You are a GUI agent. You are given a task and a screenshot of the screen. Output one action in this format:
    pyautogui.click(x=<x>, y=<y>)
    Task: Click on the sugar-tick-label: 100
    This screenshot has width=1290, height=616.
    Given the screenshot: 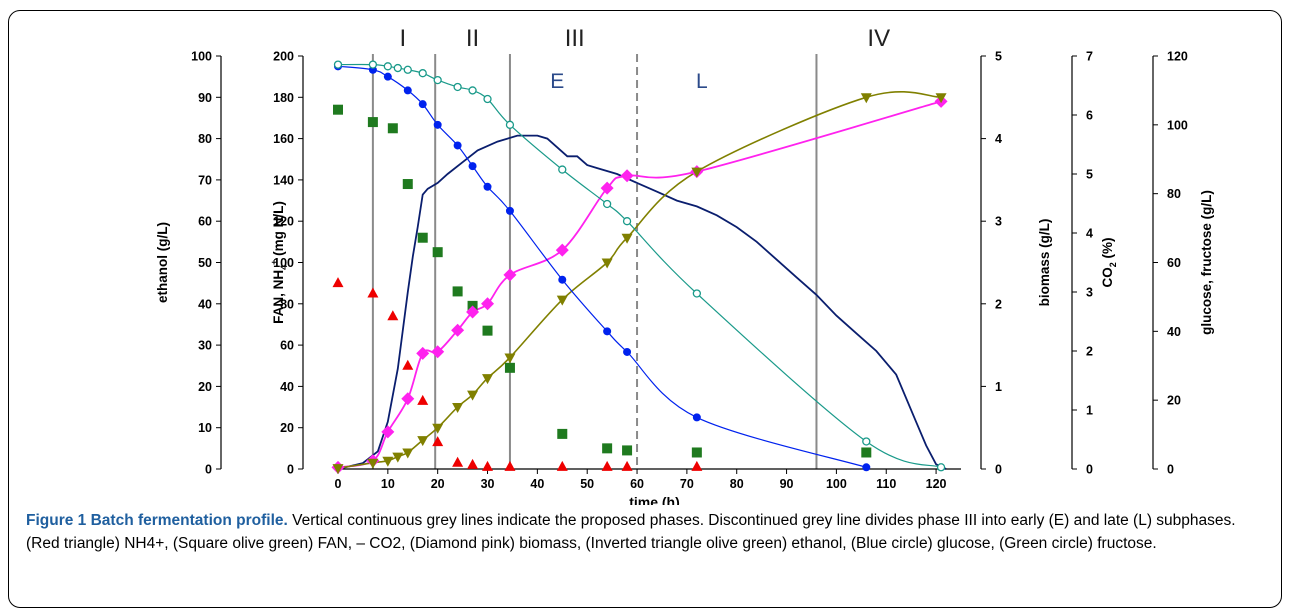 What is the action you would take?
    pyautogui.click(x=1177, y=125)
    